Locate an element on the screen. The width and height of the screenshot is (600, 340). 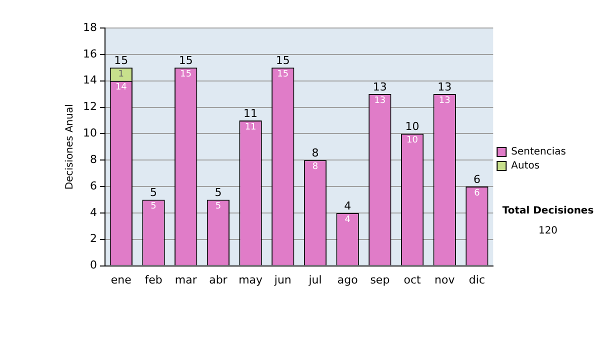
x-tick-label: jul is located at coordinates (315, 279).